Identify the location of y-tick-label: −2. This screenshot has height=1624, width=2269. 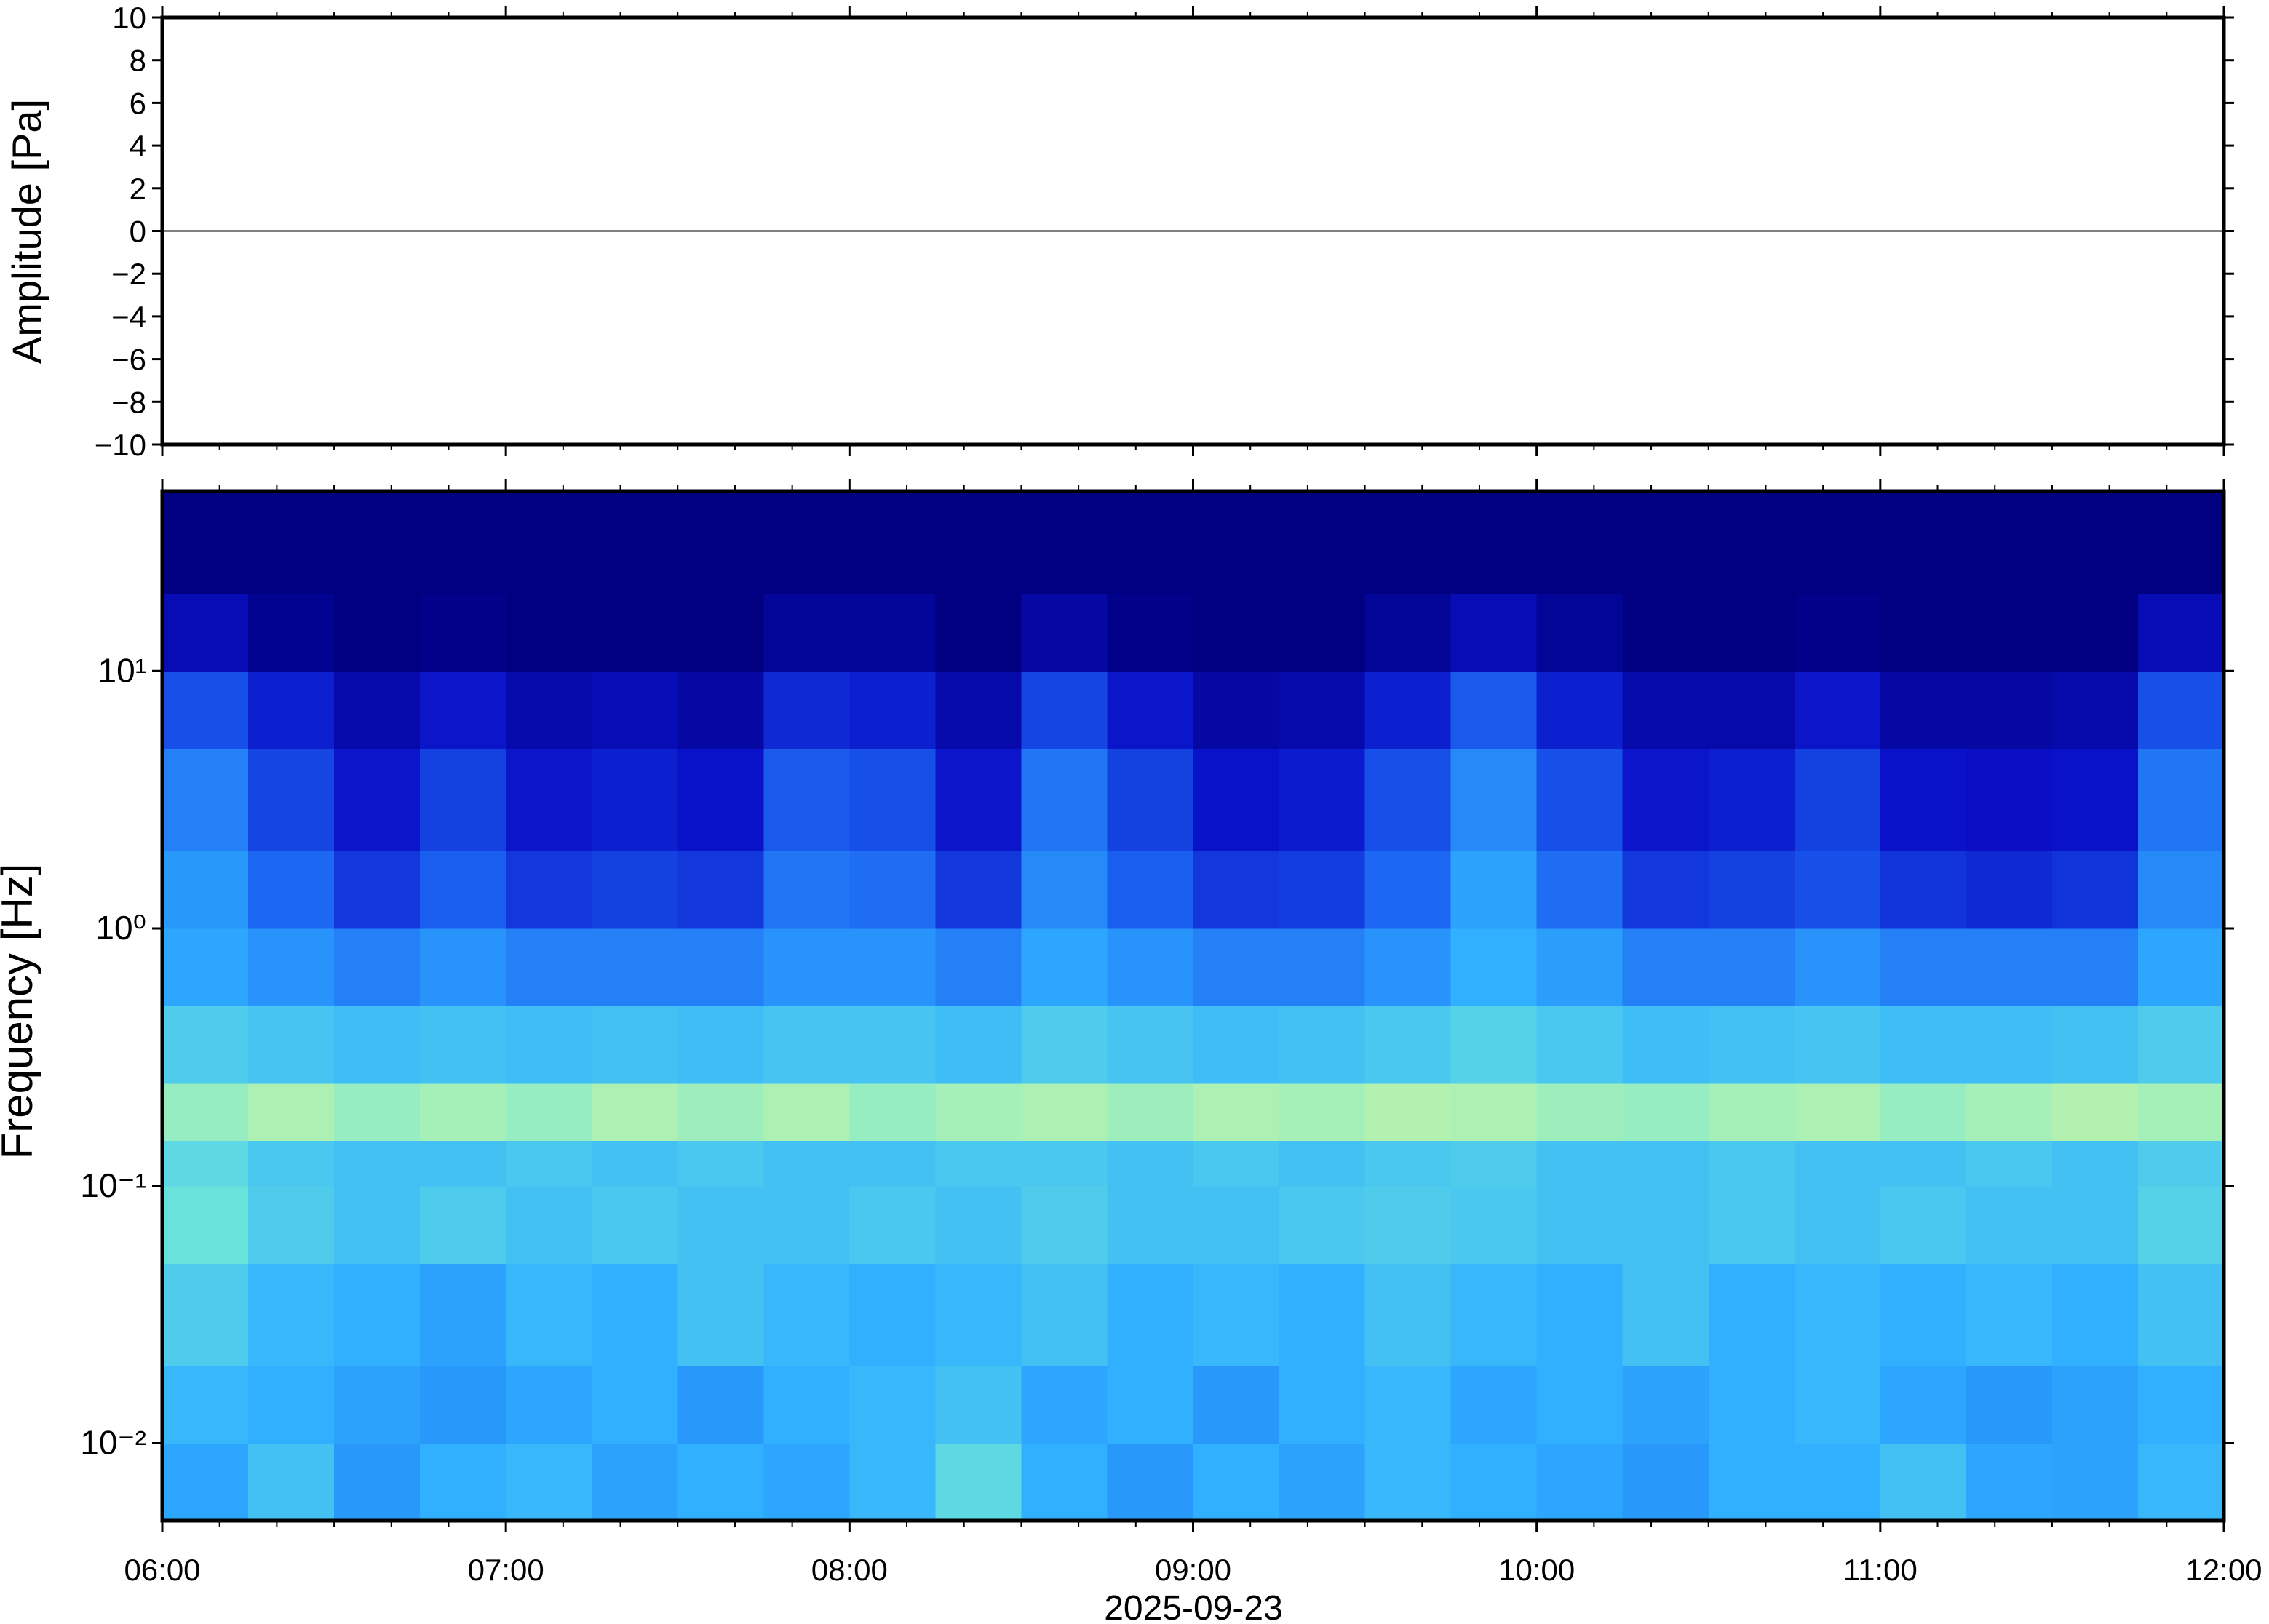
(128, 274).